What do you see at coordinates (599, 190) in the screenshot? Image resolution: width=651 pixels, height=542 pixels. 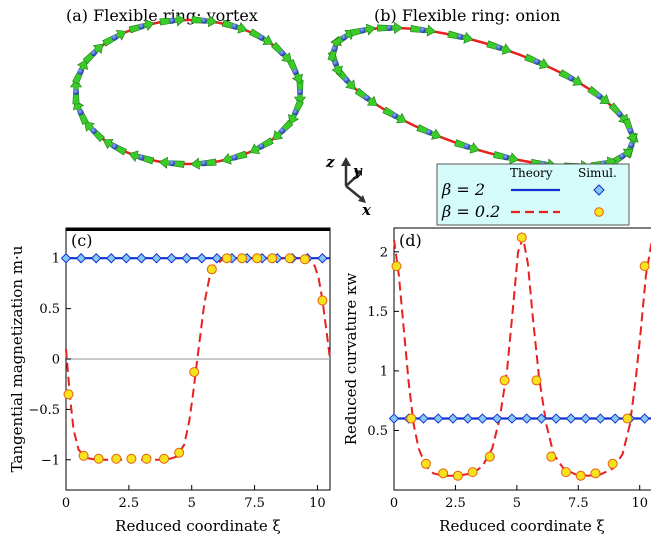 I see `legend-beta2-marker` at bounding box center [599, 190].